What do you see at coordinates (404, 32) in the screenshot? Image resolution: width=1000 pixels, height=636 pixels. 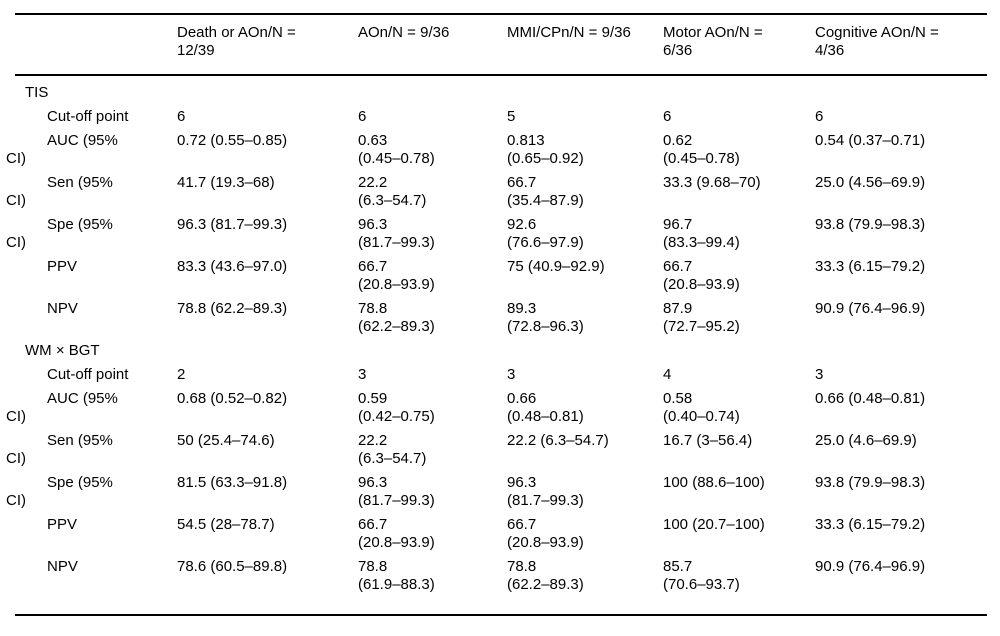 I see `header-cell-line: AOn/N = 9/36` at bounding box center [404, 32].